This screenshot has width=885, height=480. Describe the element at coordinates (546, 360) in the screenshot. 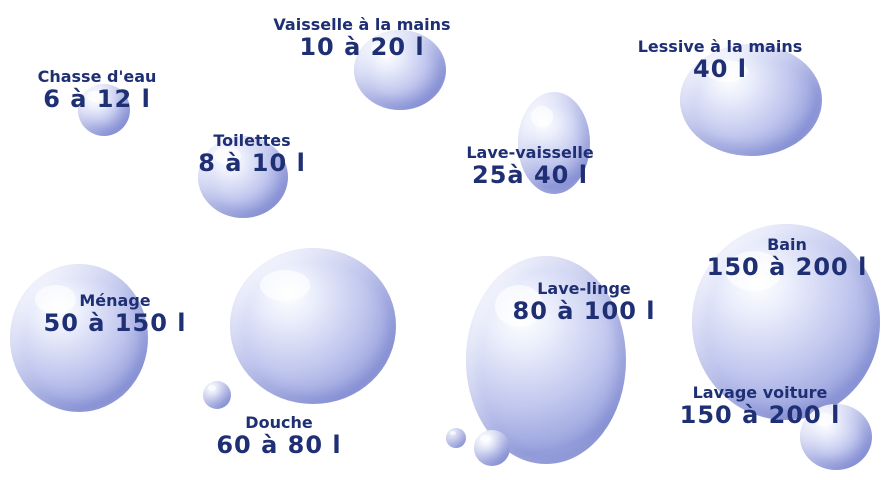

I see `bubble-lave-linge` at that location.